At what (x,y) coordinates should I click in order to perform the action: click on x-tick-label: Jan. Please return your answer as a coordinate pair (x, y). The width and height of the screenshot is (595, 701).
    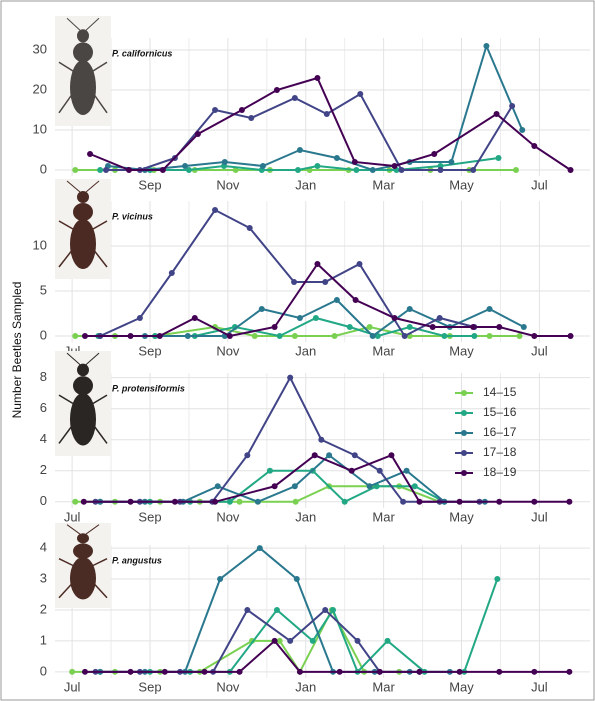
    Looking at the image, I should click on (305, 686).